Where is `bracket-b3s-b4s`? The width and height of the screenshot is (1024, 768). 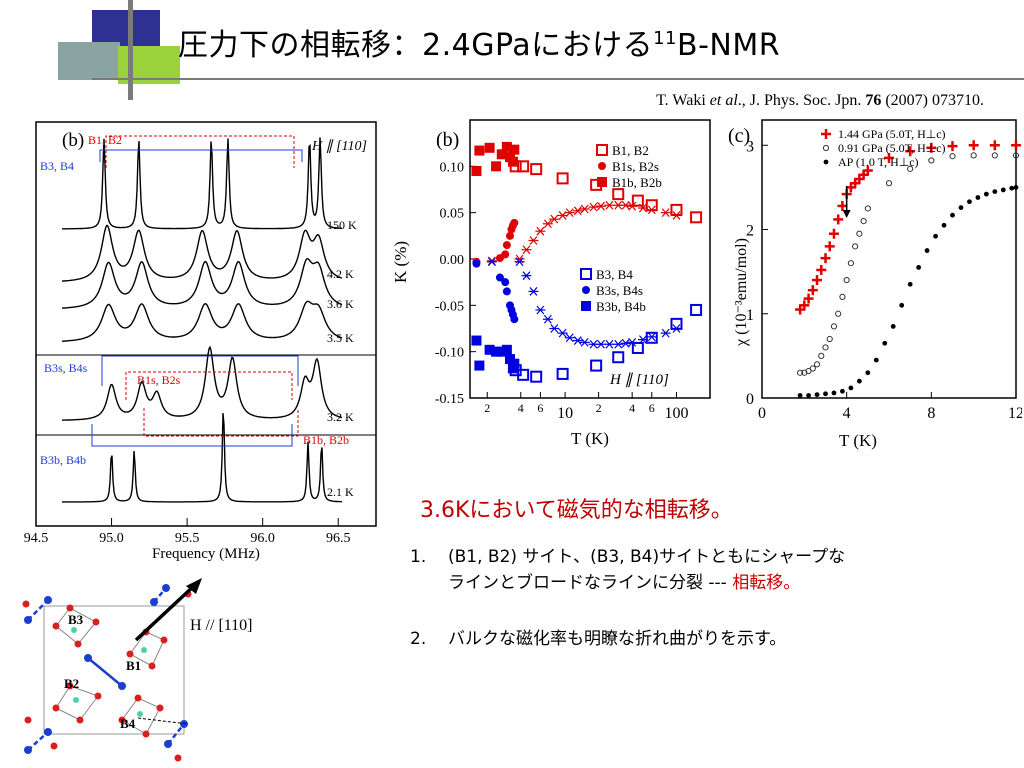
bracket-b3s-b4s is located at coordinates (200, 370).